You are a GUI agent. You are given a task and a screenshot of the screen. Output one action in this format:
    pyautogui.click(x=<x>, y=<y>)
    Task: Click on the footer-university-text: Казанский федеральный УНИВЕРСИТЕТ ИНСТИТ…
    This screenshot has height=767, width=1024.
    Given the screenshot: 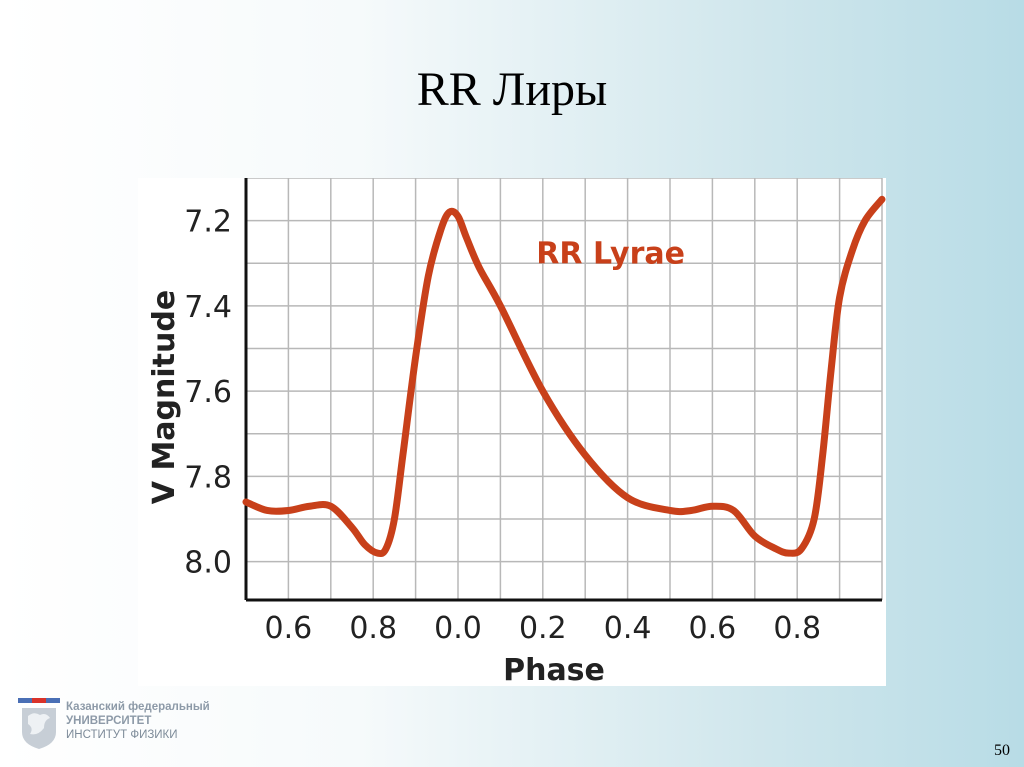 What is the action you would take?
    pyautogui.click(x=138, y=721)
    